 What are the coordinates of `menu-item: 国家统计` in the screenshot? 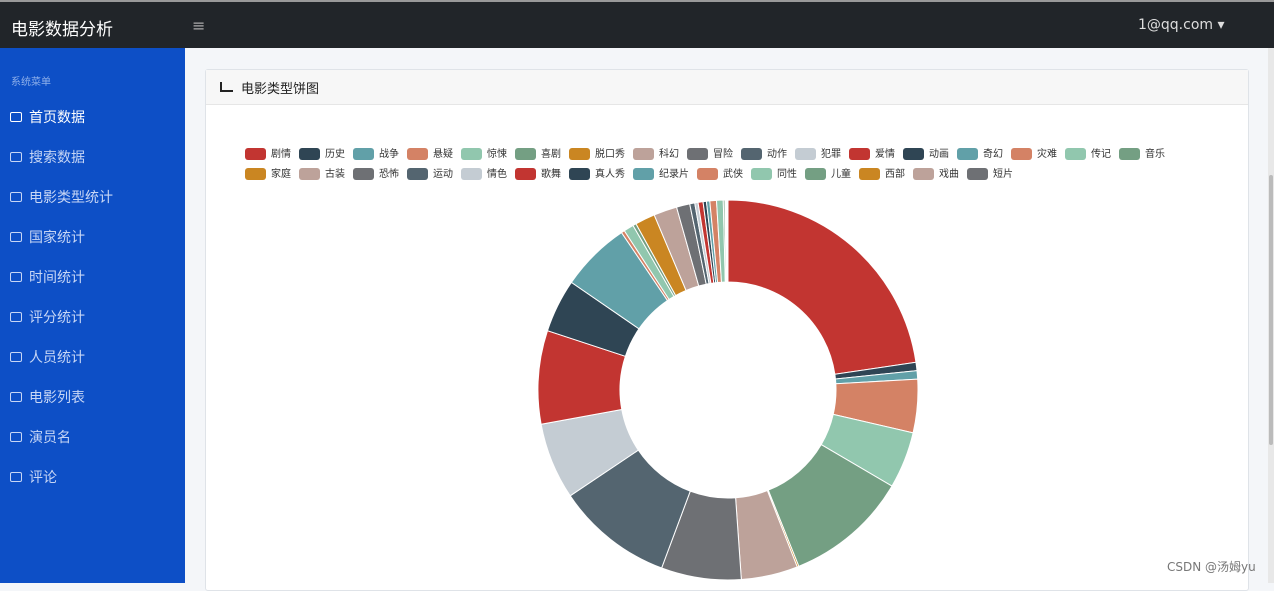 It's located at (47, 237).